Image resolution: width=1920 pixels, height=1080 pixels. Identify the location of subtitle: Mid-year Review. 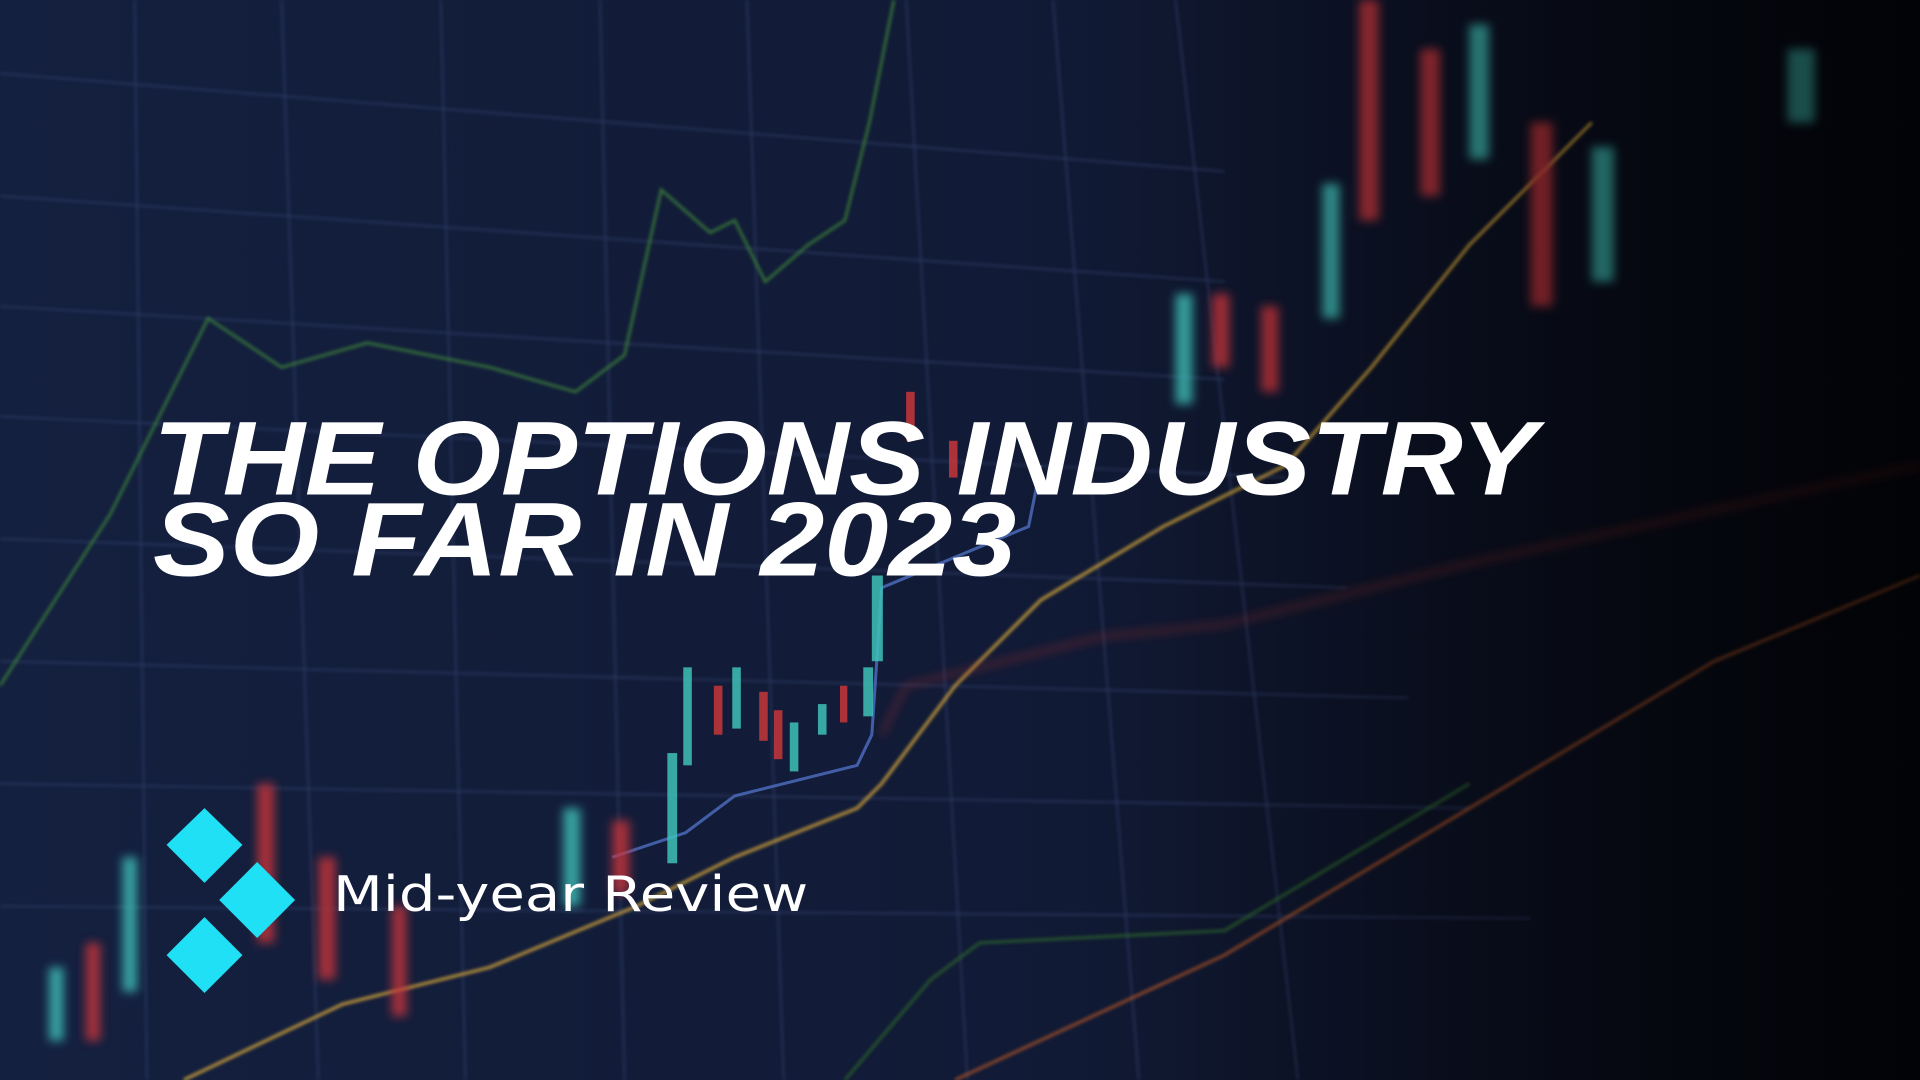
(570, 894).